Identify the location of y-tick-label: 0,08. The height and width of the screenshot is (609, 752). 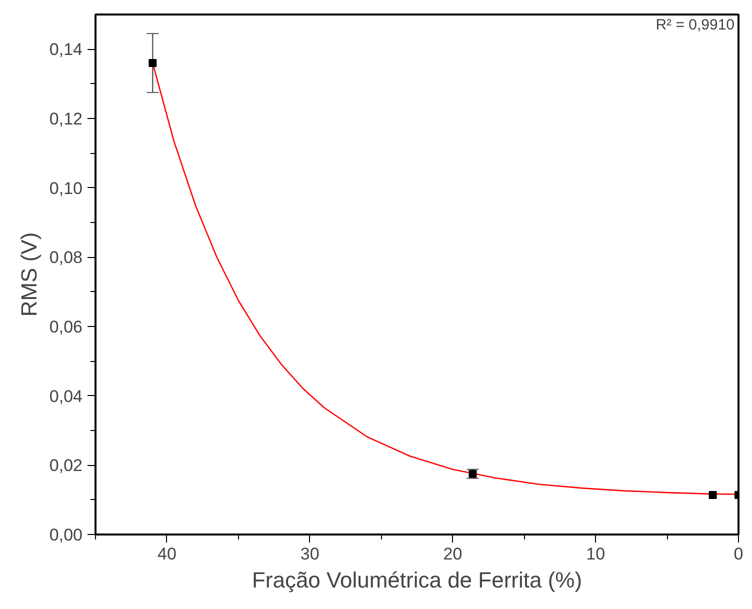
(66, 258).